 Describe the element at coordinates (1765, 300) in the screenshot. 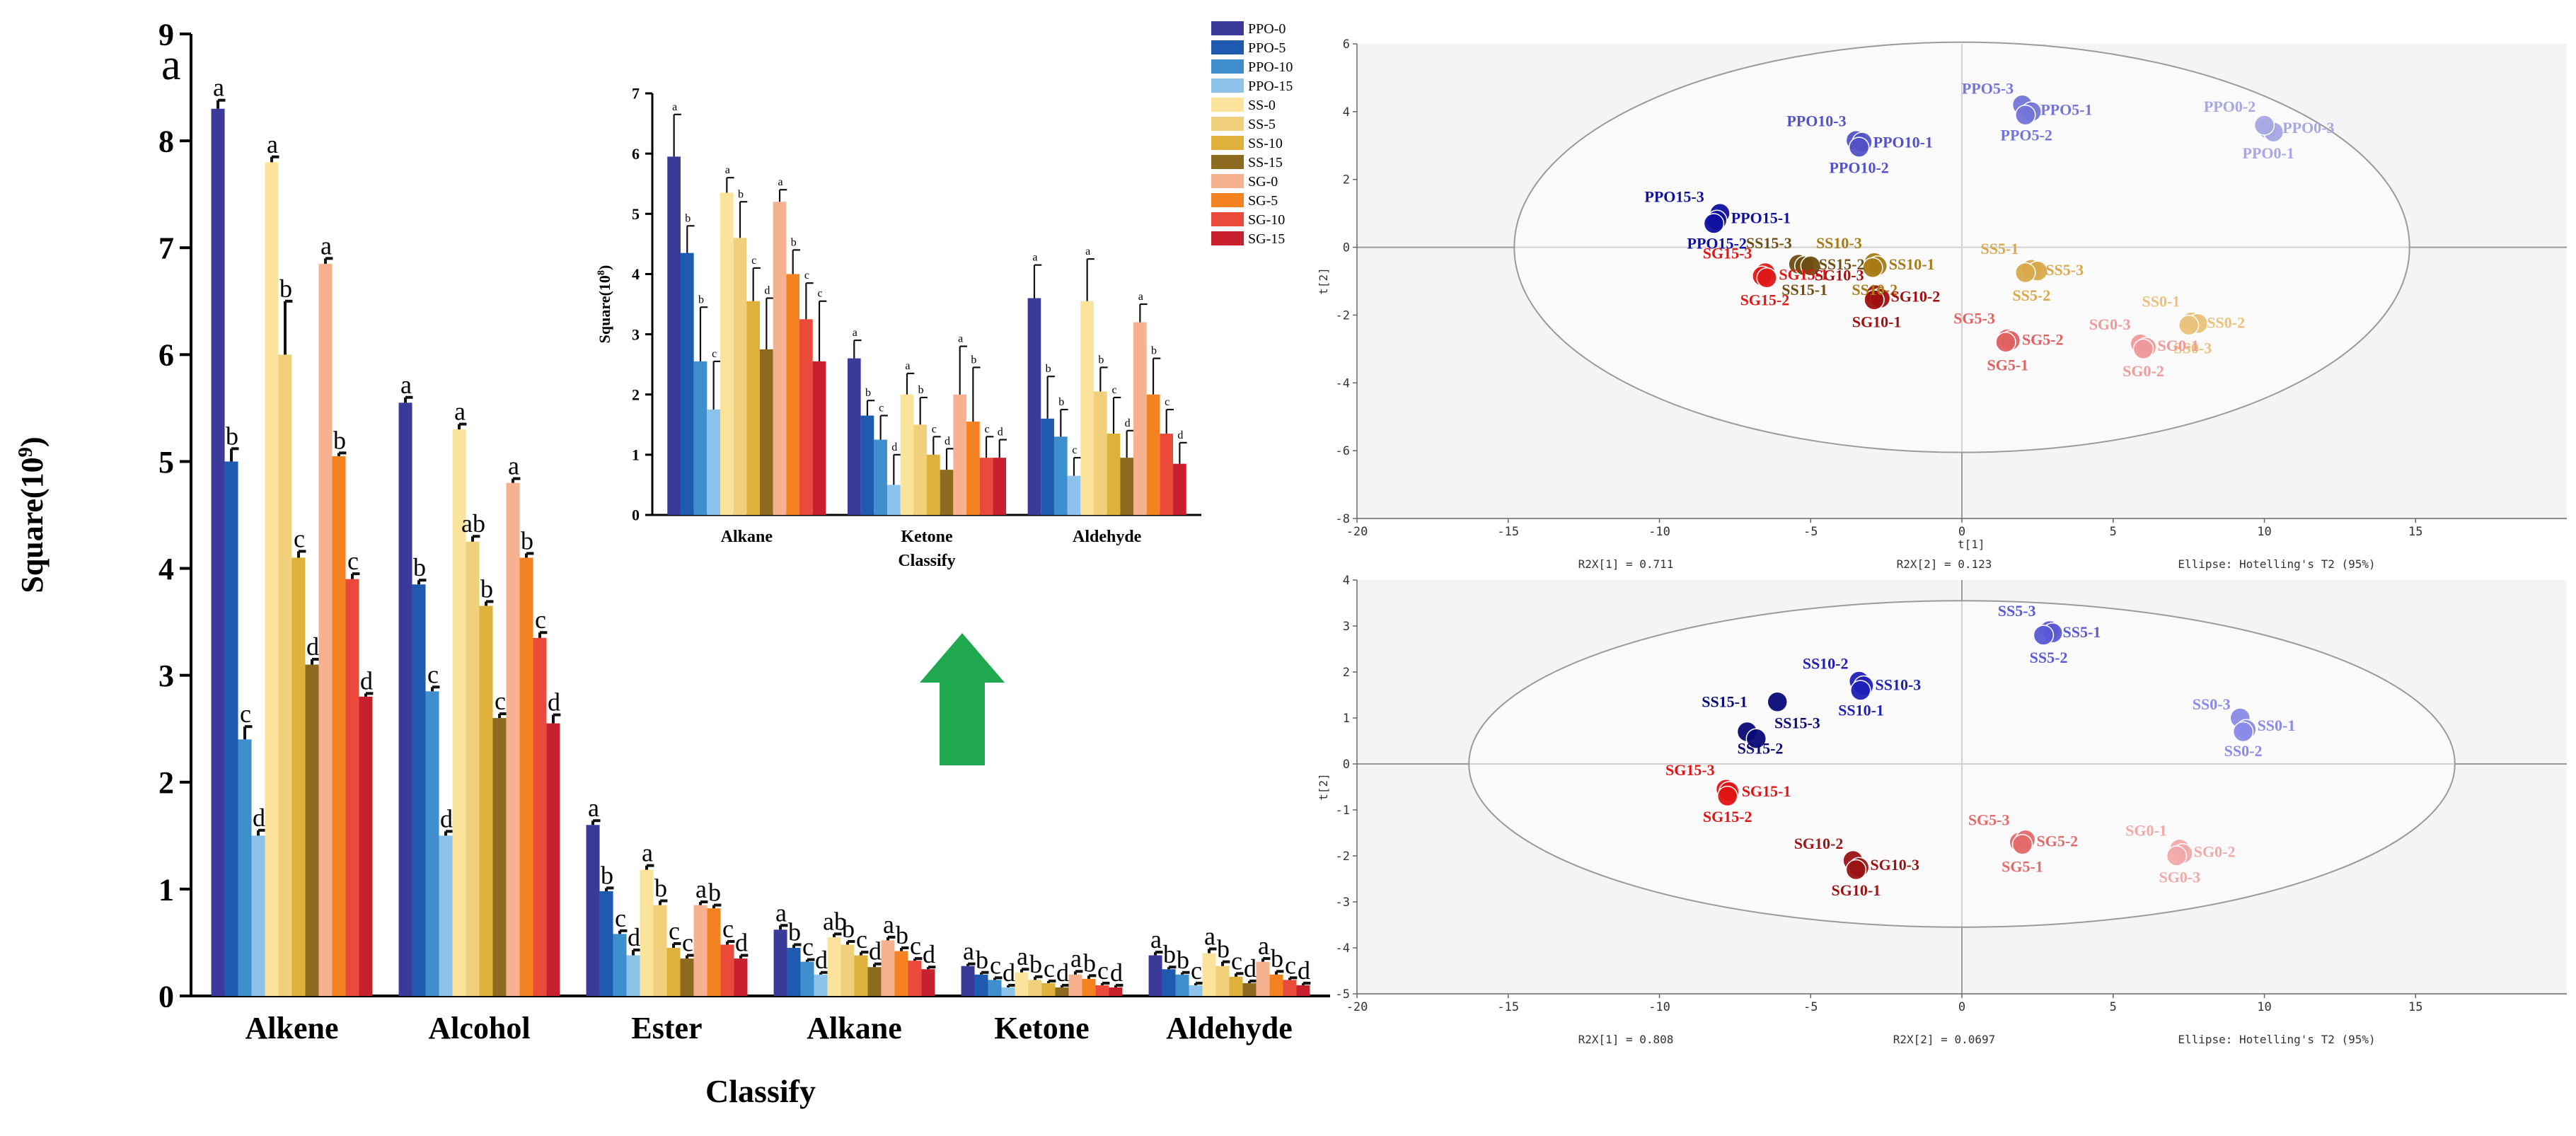

I see `point-label: SG15-2` at that location.